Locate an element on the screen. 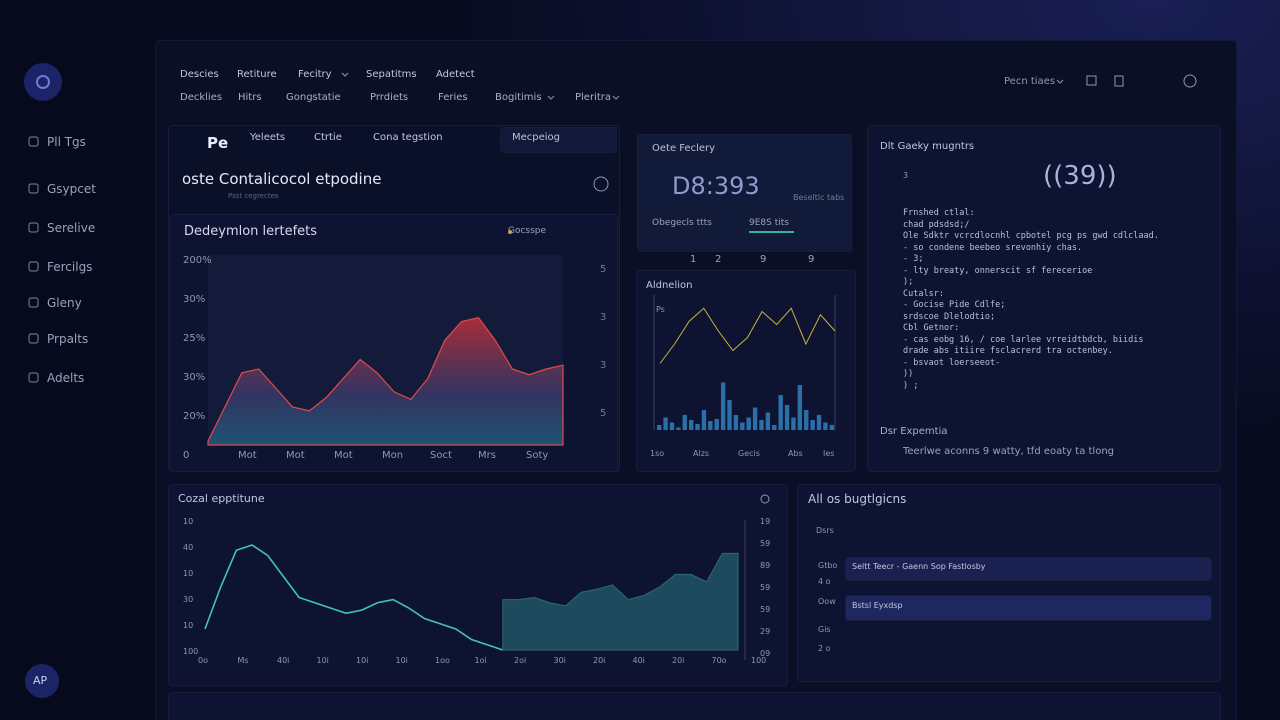 This screenshot has height=720, width=1280. list-row: Seltt Teecr - Gaenn Sop Fastlosby is located at coordinates (919, 566).